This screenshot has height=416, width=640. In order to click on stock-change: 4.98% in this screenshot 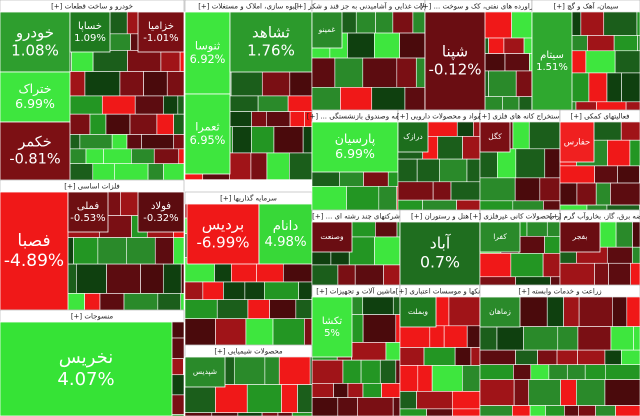, I will do `click(285, 242)`.